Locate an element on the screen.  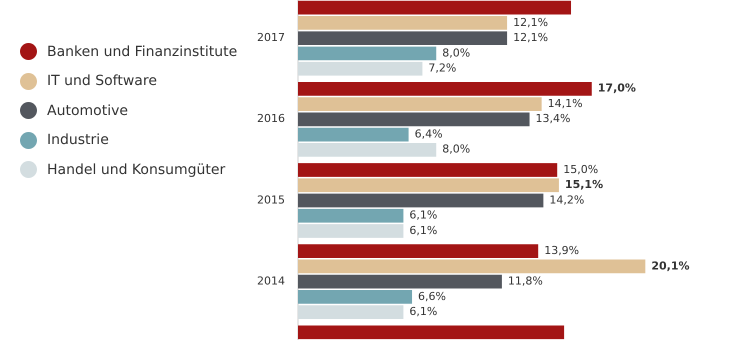
data-label: 7,2% is located at coordinates (442, 68).